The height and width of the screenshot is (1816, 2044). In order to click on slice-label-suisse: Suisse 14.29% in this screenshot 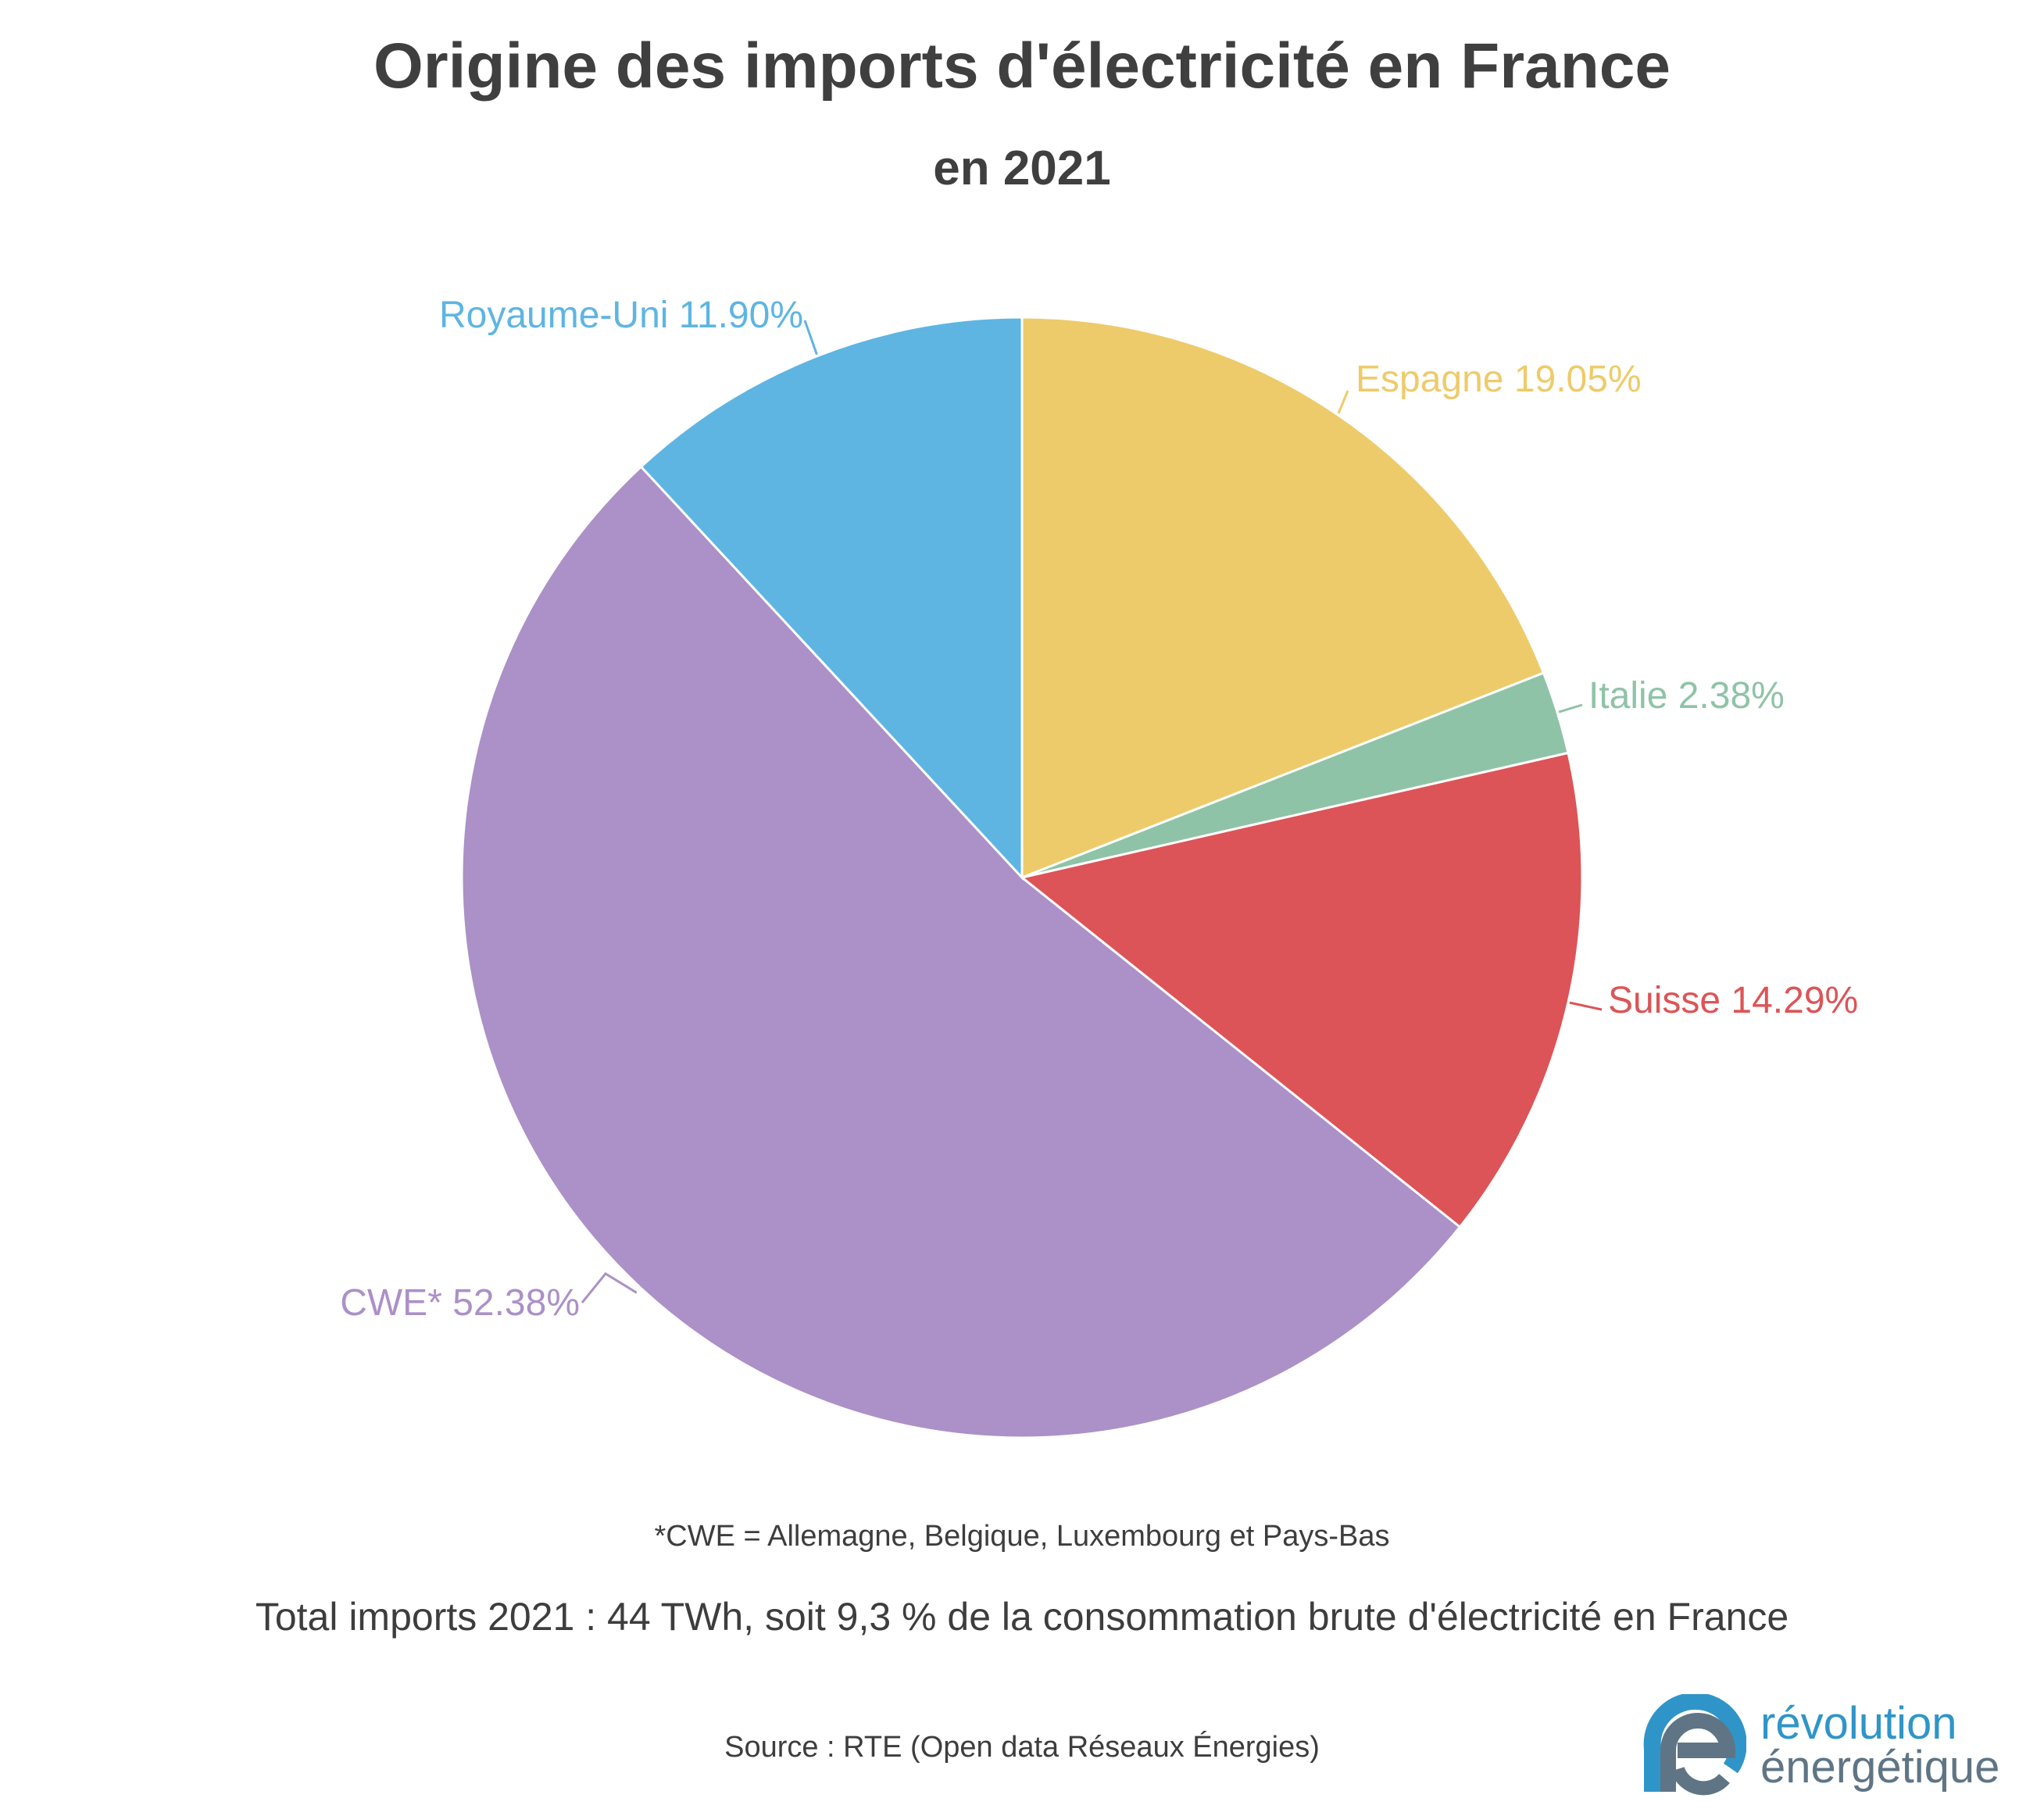, I will do `click(1733, 1001)`.